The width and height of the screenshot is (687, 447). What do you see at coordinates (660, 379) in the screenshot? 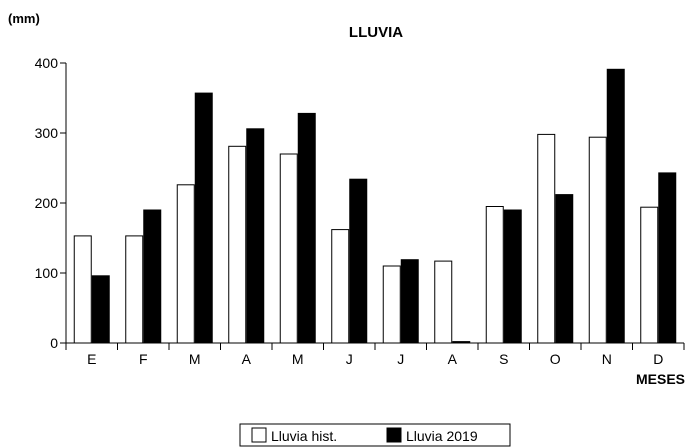
I see `x-axis-title: MESES` at bounding box center [660, 379].